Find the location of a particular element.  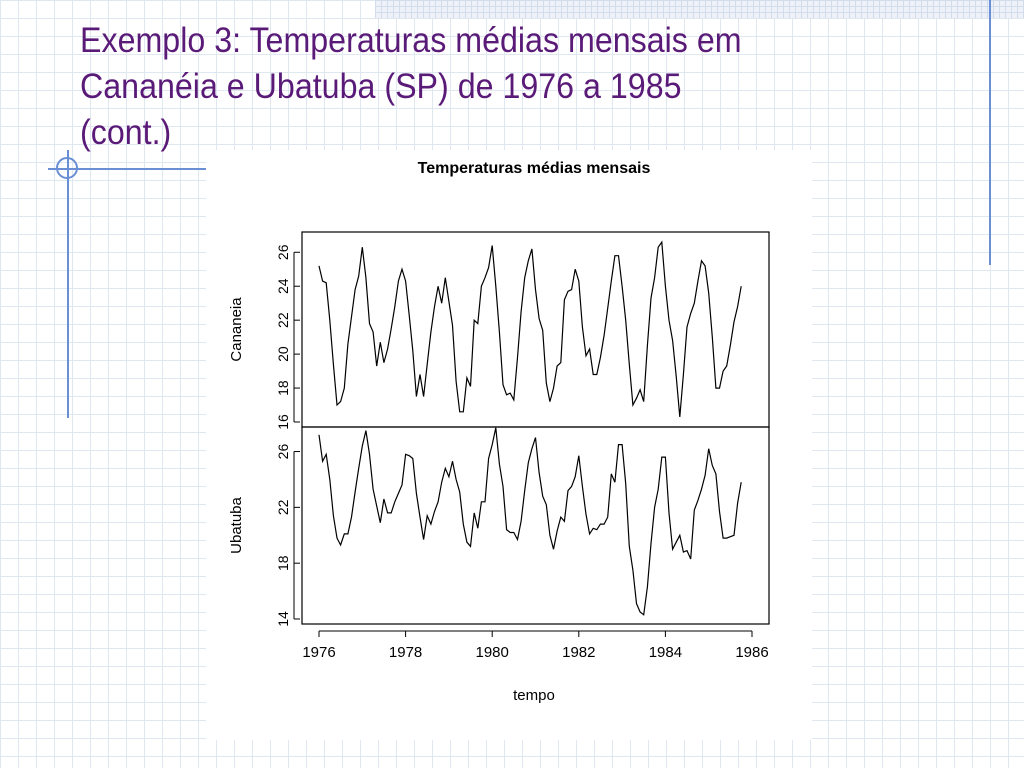

accent-ring is located at coordinates (67, 168).